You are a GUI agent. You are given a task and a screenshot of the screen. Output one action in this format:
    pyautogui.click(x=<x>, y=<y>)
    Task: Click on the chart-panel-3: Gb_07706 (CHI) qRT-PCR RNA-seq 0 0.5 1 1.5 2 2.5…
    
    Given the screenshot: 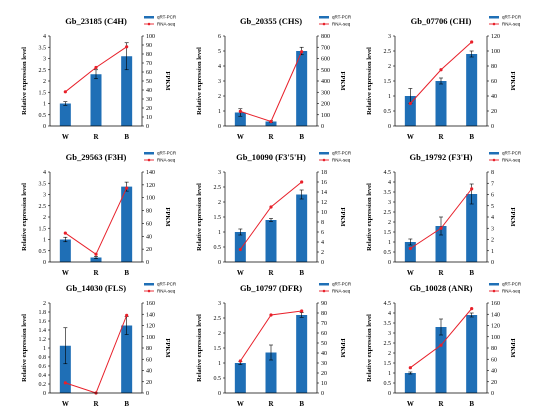 What is the action you would take?
    pyautogui.click(x=444, y=78)
    